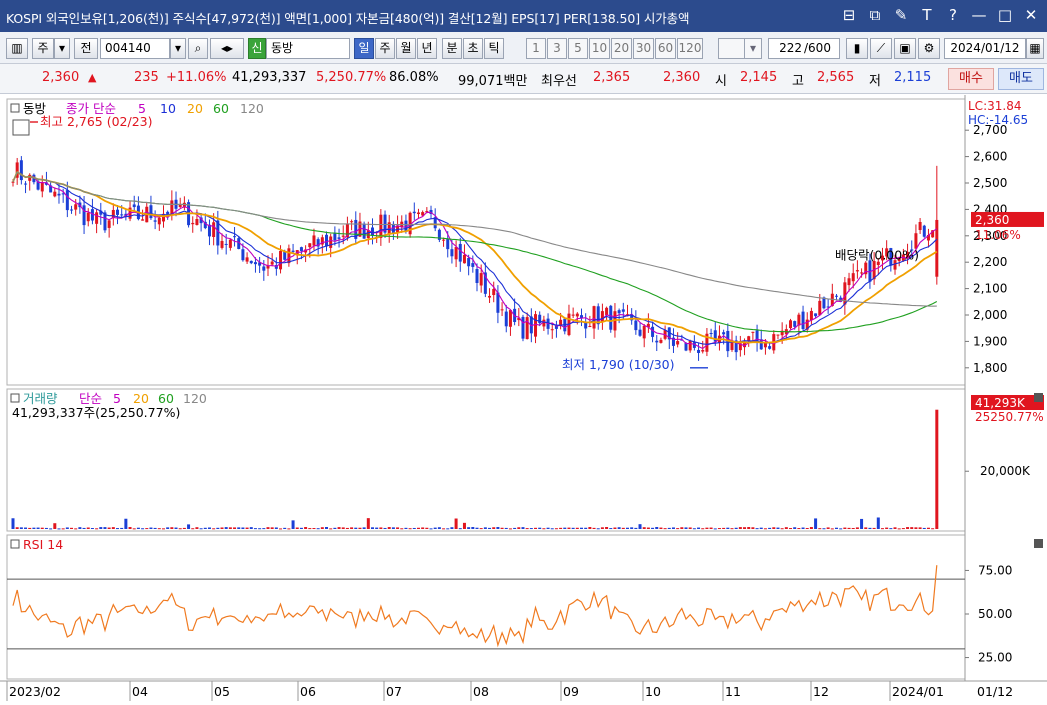 Image resolution: width=1047 pixels, height=705 pixels. I want to click on calendar-icon: ▦, so click(1035, 48).